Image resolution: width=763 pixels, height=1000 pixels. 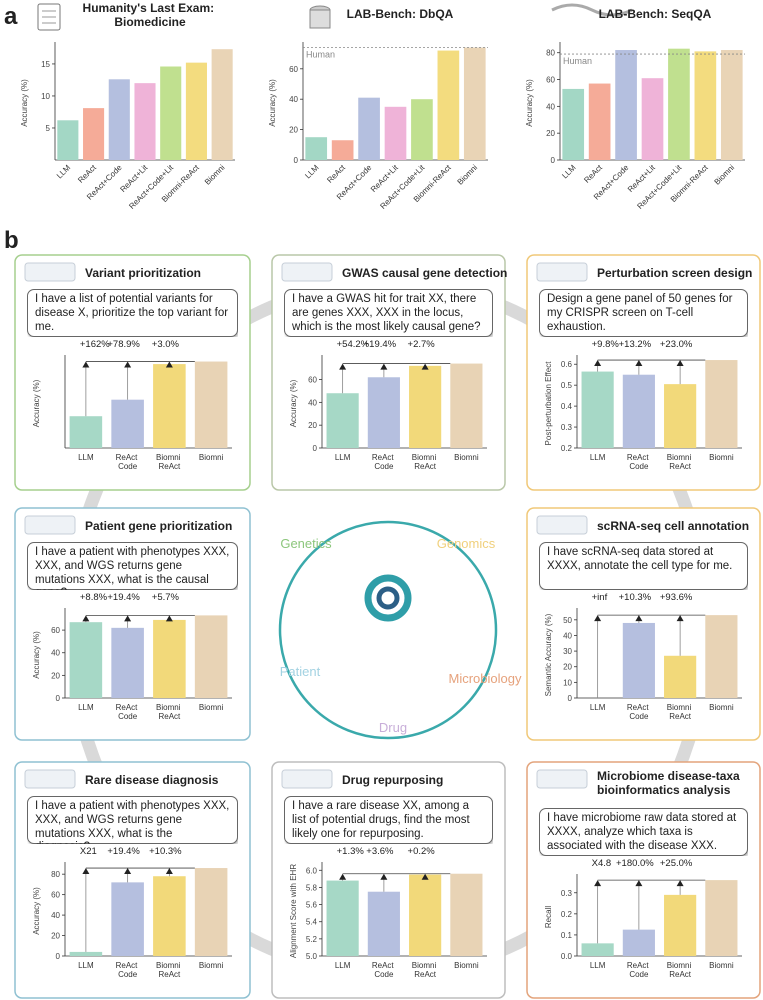 What do you see at coordinates (11, 16) in the screenshot?
I see `panel-label: a` at bounding box center [11, 16].